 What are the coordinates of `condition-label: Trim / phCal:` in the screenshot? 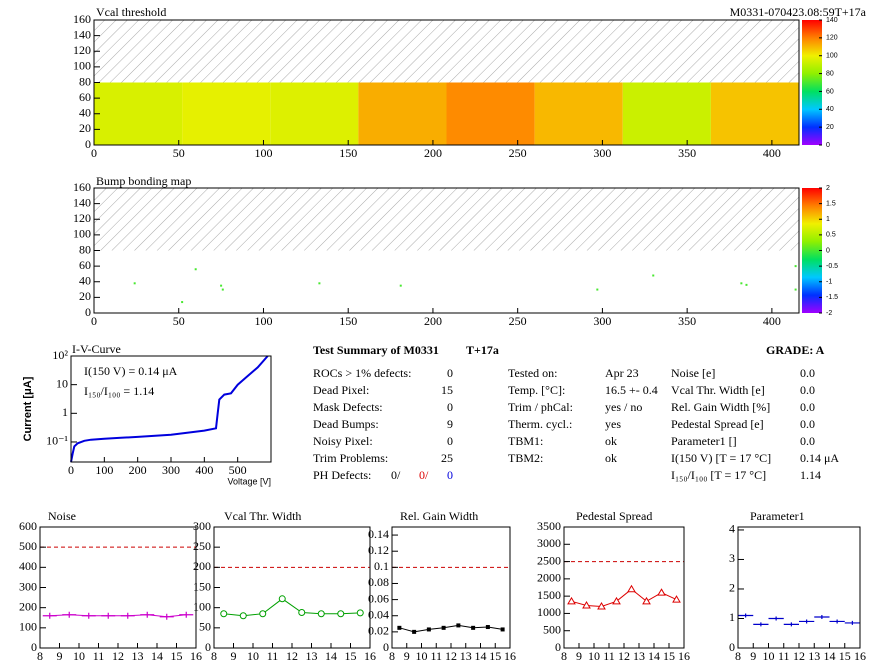 It's located at (540, 407).